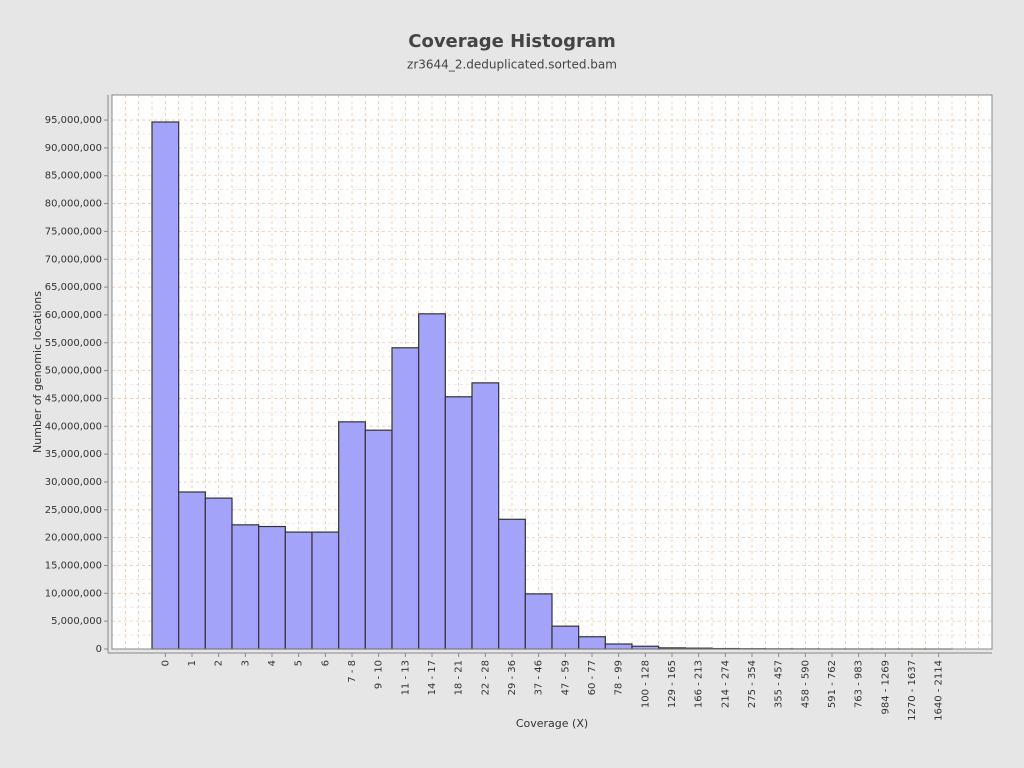  Describe the element at coordinates (512, 677) in the screenshot. I see `x-tick-label: 29 - 36` at that location.